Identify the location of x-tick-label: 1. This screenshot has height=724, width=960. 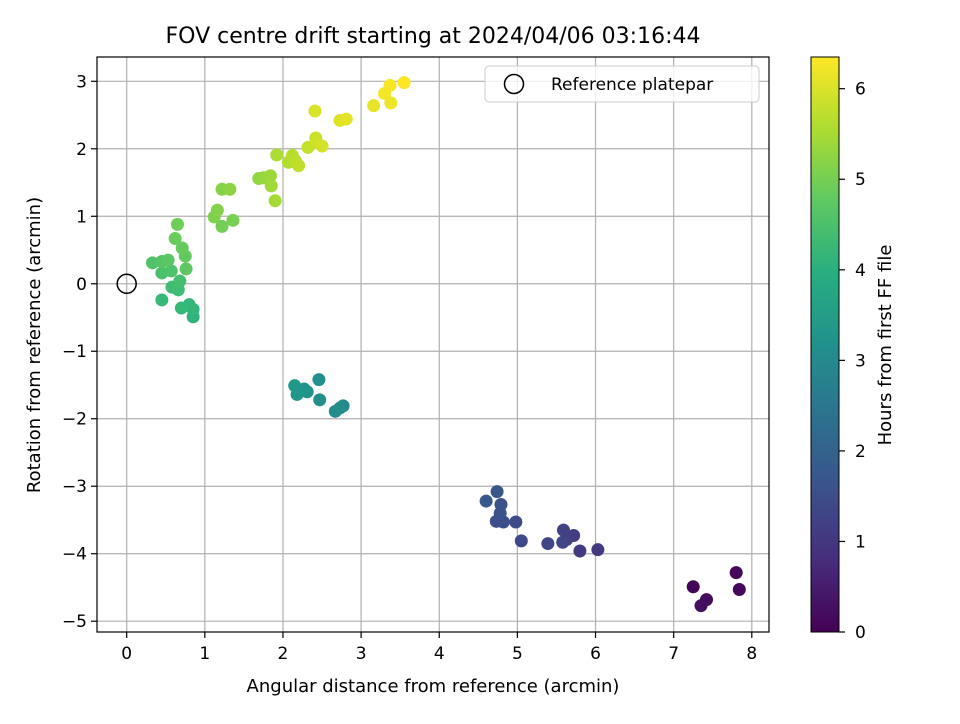
(204, 654).